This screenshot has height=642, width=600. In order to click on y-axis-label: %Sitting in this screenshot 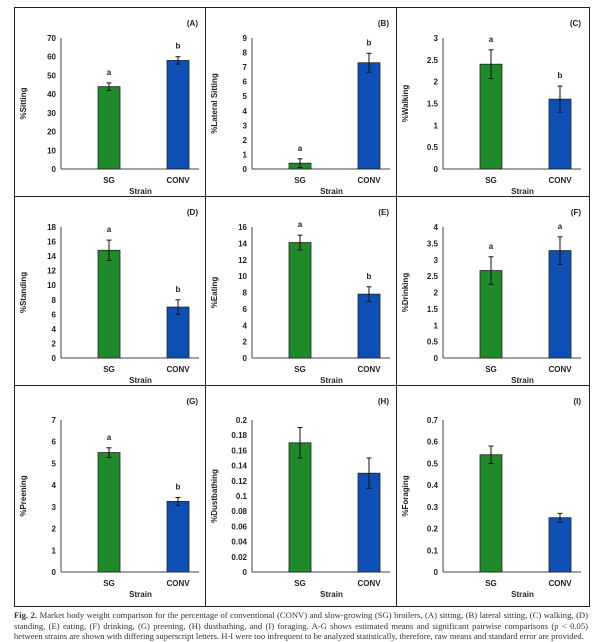, I will do `click(23, 103)`.